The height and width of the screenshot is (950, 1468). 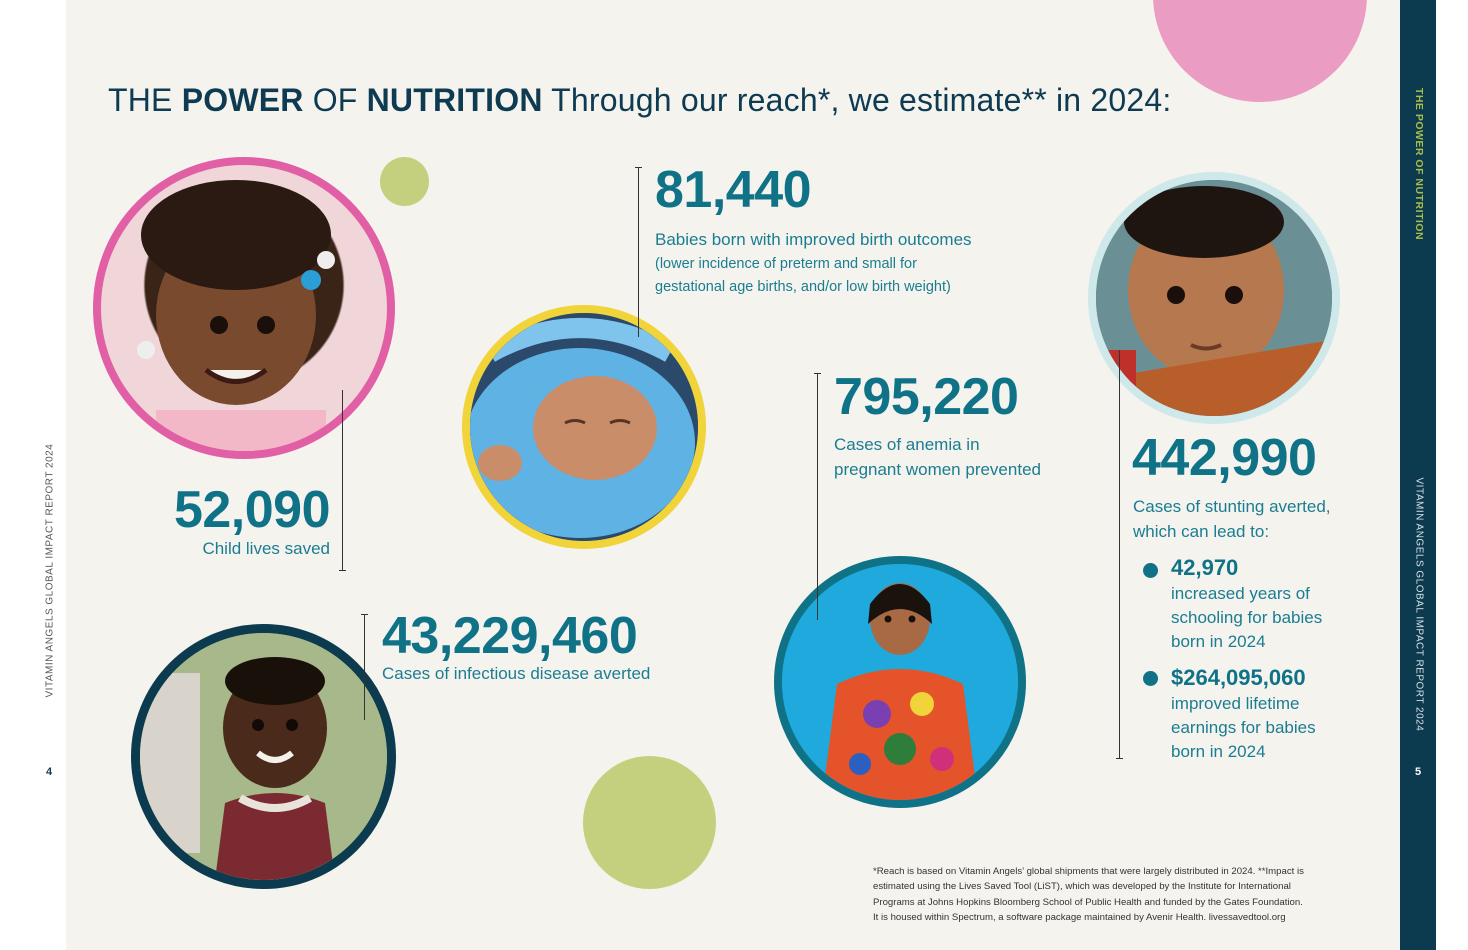 What do you see at coordinates (638, 252) in the screenshot?
I see `births-connector` at bounding box center [638, 252].